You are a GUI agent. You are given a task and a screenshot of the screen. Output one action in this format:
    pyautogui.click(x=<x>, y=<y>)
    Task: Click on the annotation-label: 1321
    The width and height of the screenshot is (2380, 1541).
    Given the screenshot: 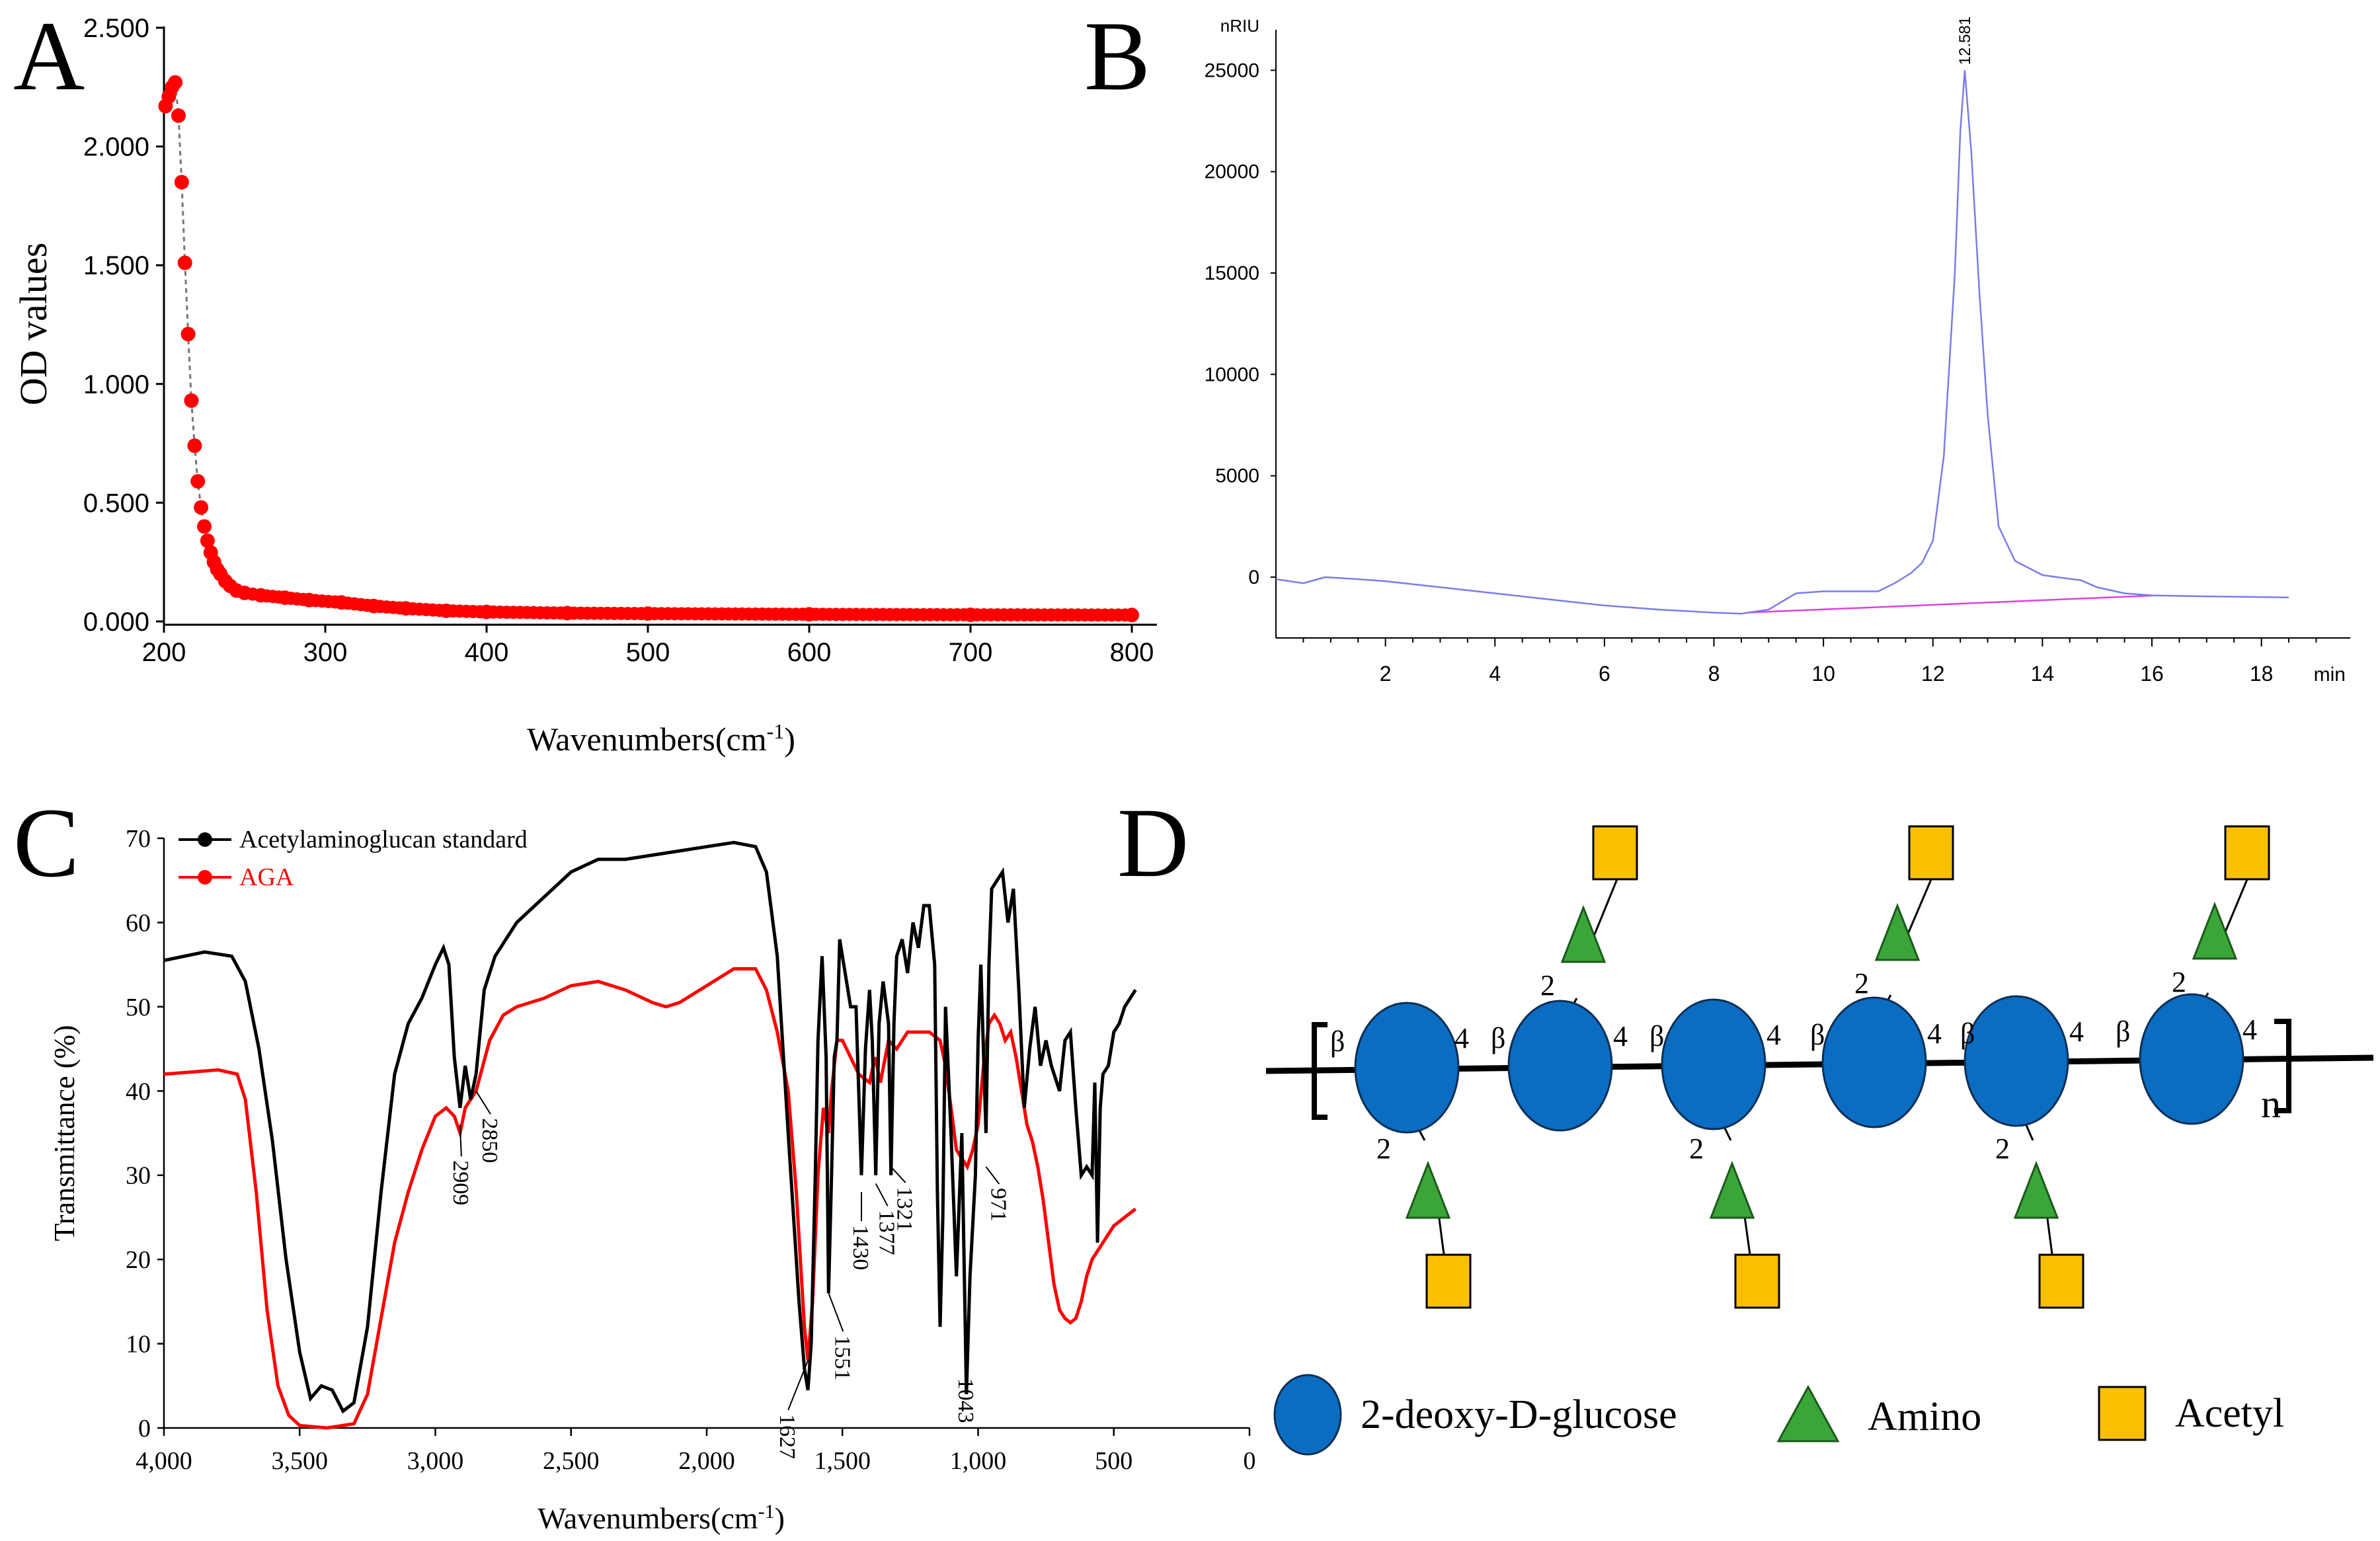 What is the action you would take?
    pyautogui.click(x=904, y=1209)
    